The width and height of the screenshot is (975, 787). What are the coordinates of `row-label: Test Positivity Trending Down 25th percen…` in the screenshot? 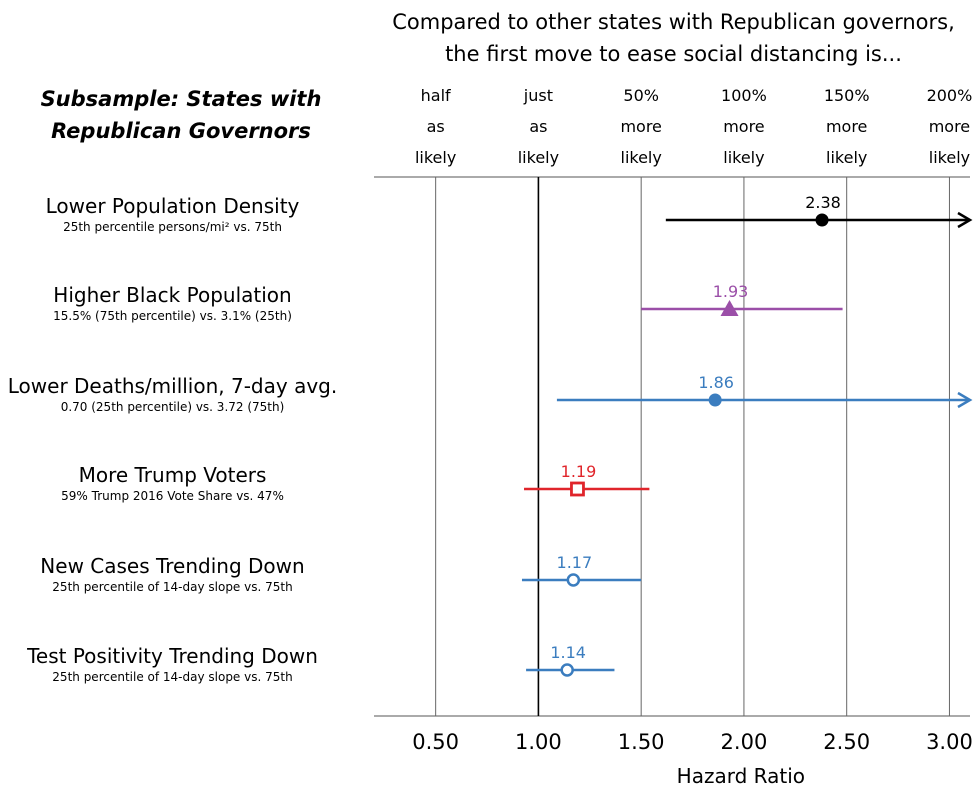 It's located at (172, 664).